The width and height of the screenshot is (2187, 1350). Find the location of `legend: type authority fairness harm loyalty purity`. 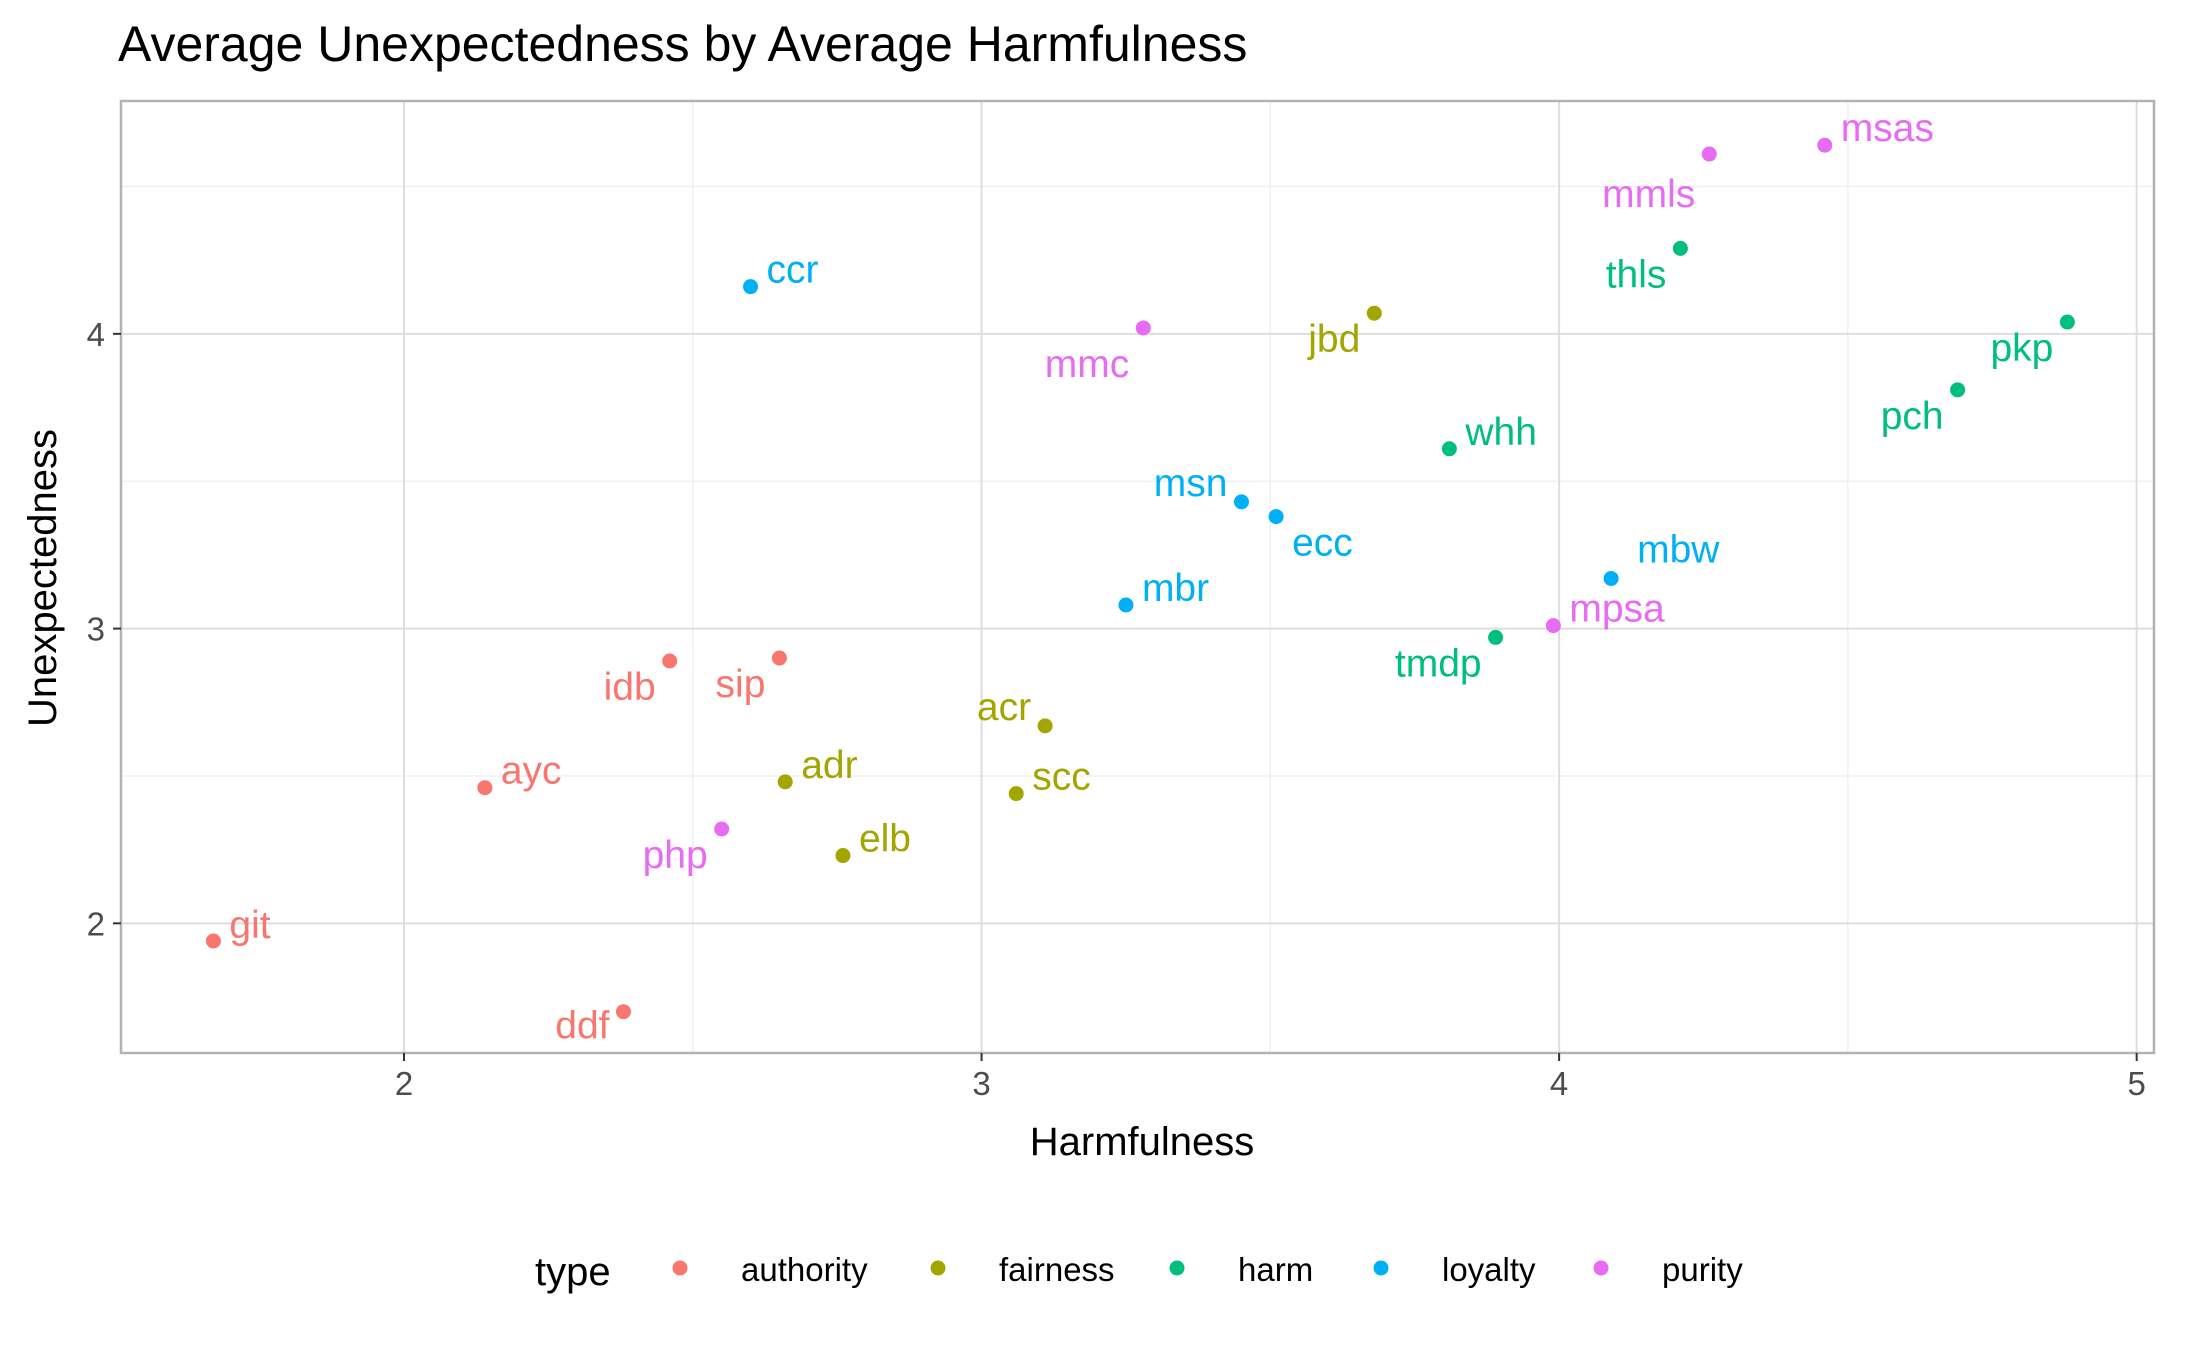

legend: type authority fairness harm loyalty purity is located at coordinates (1139, 1272).